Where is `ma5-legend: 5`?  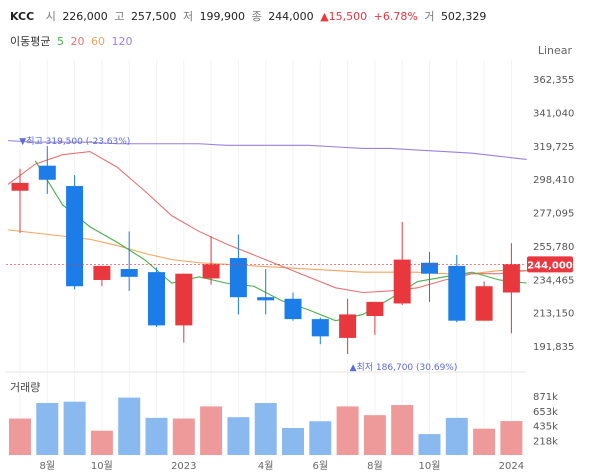 ma5-legend: 5 is located at coordinates (60, 41).